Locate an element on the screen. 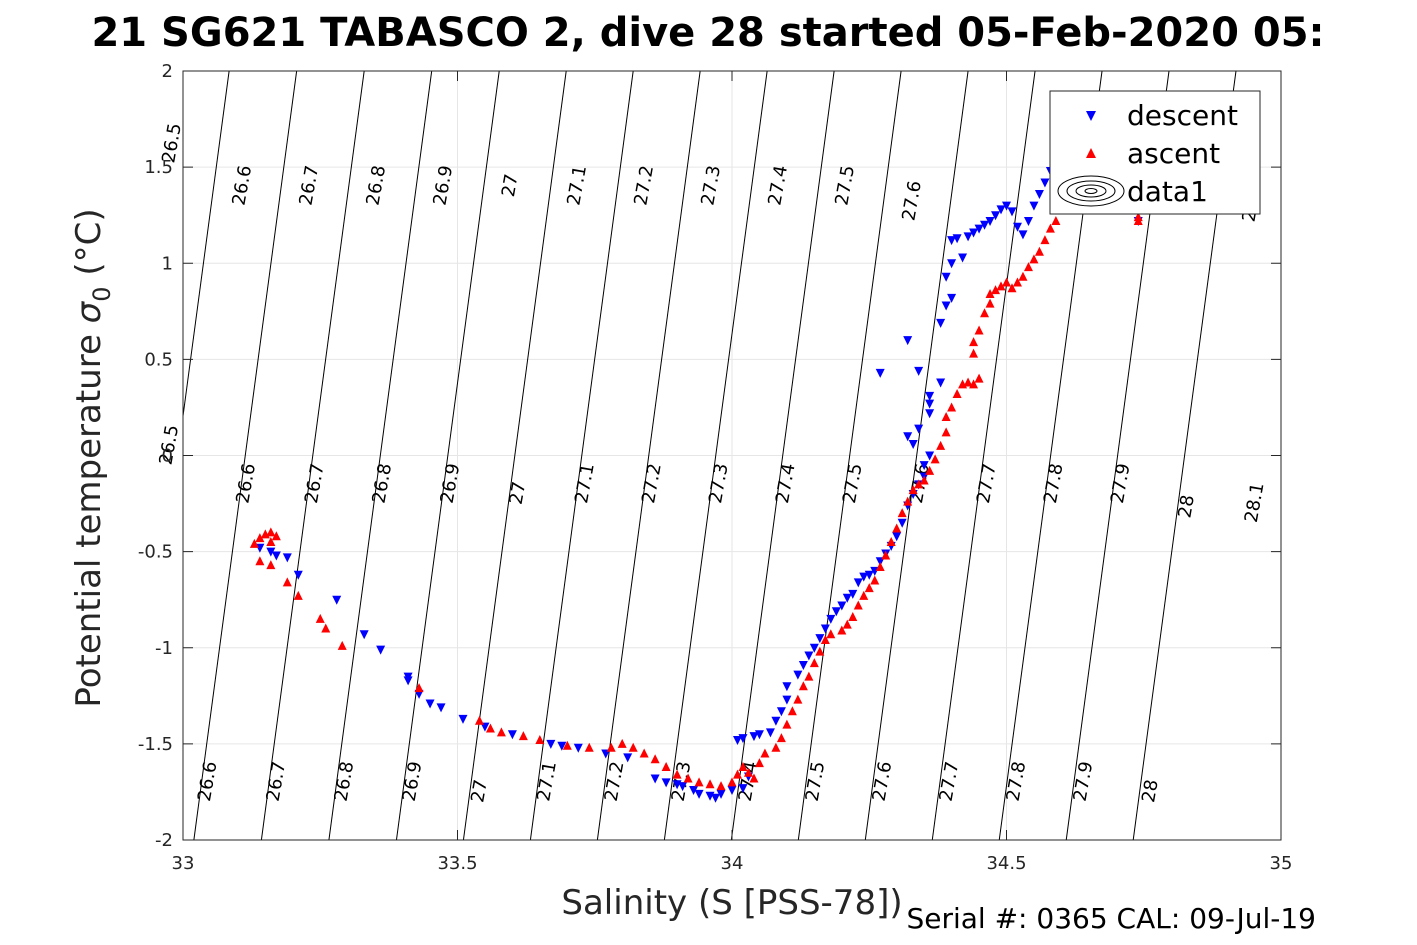 The width and height of the screenshot is (1417, 945). y-axis-label-main: Potential temperature is located at coordinates (89, 515).